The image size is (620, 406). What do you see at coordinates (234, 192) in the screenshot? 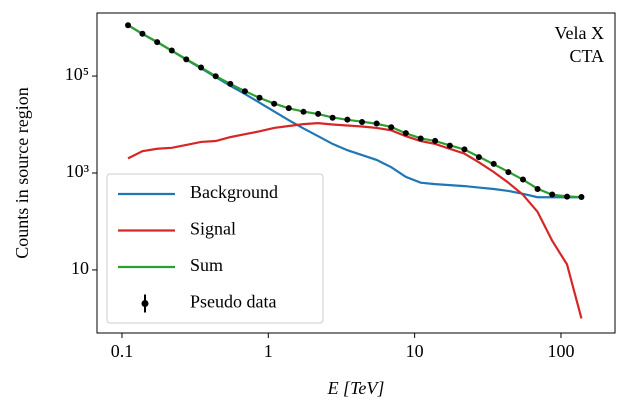
I see `legend-label: Background` at bounding box center [234, 192].